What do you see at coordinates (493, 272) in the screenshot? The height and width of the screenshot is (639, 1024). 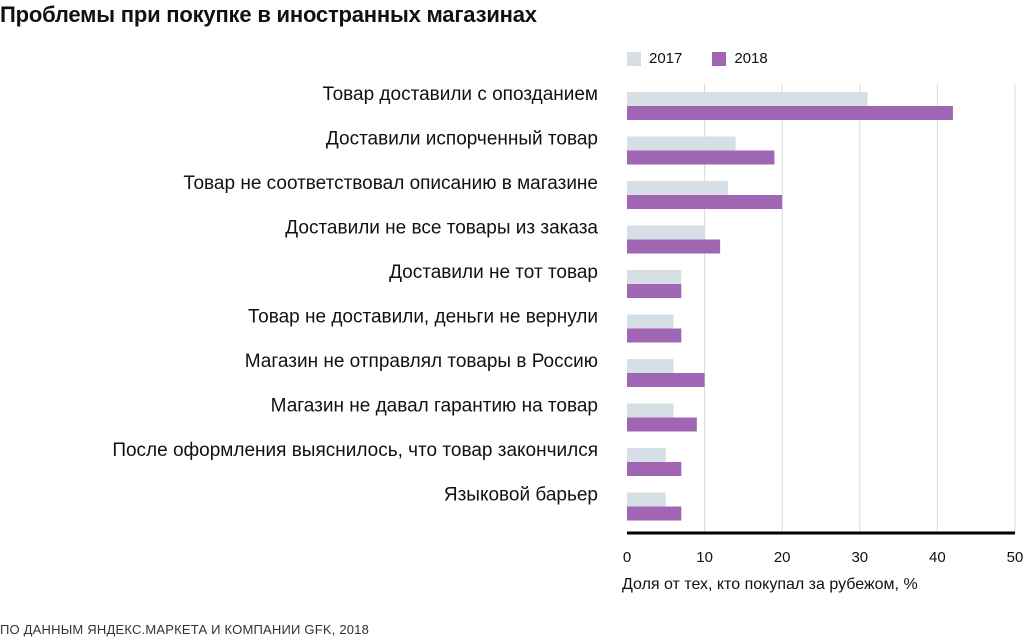 I see `category-label-5: Доставили не тот товар` at bounding box center [493, 272].